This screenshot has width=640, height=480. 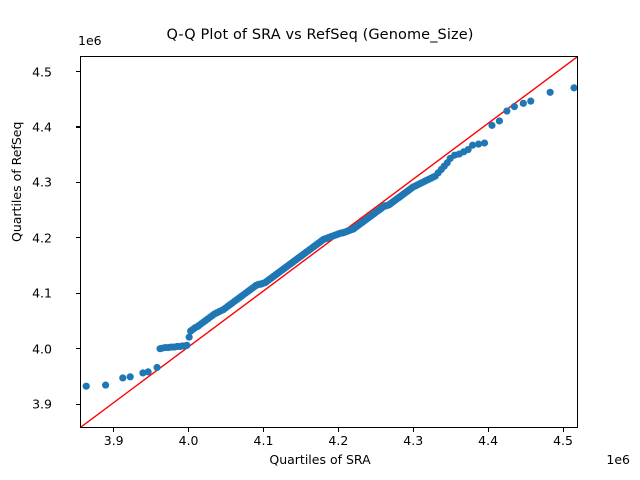 I want to click on x-axis-tick-label: 4.0, so click(x=188, y=440).